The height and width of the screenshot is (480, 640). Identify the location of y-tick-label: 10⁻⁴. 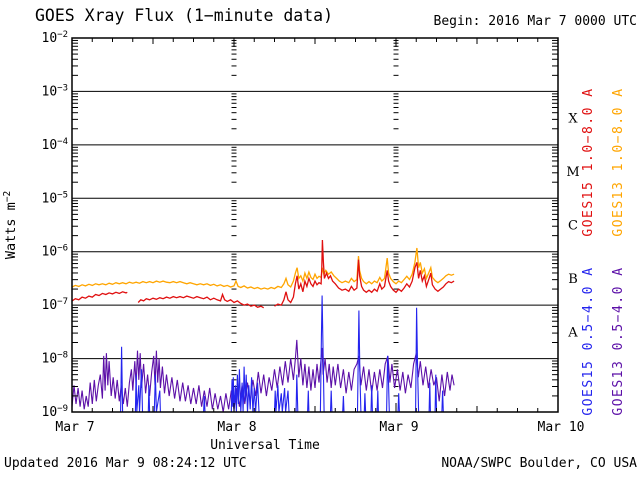
(55, 145).